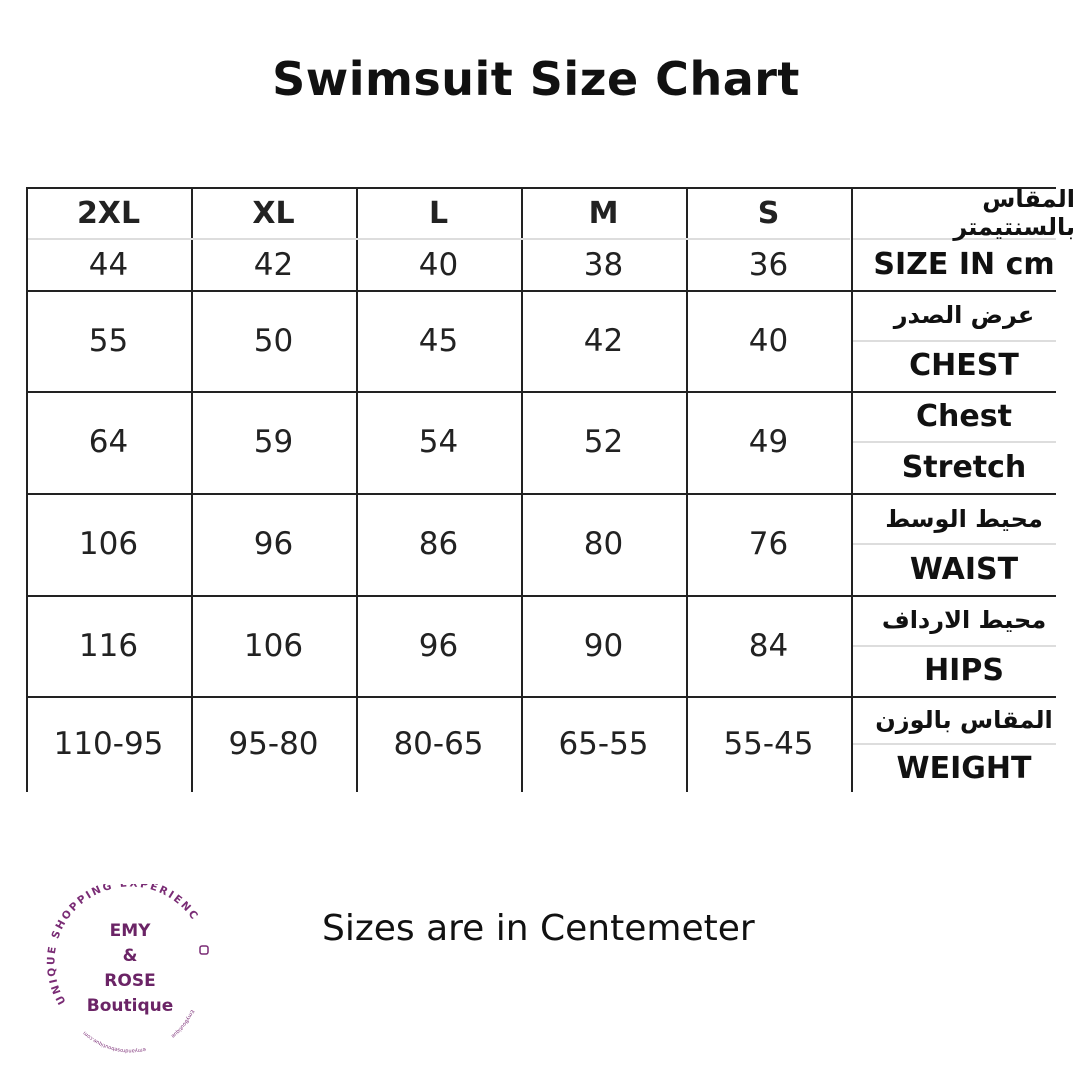  Describe the element at coordinates (131, 931) in the screenshot. I see `logo-line-emy: EMY` at that location.